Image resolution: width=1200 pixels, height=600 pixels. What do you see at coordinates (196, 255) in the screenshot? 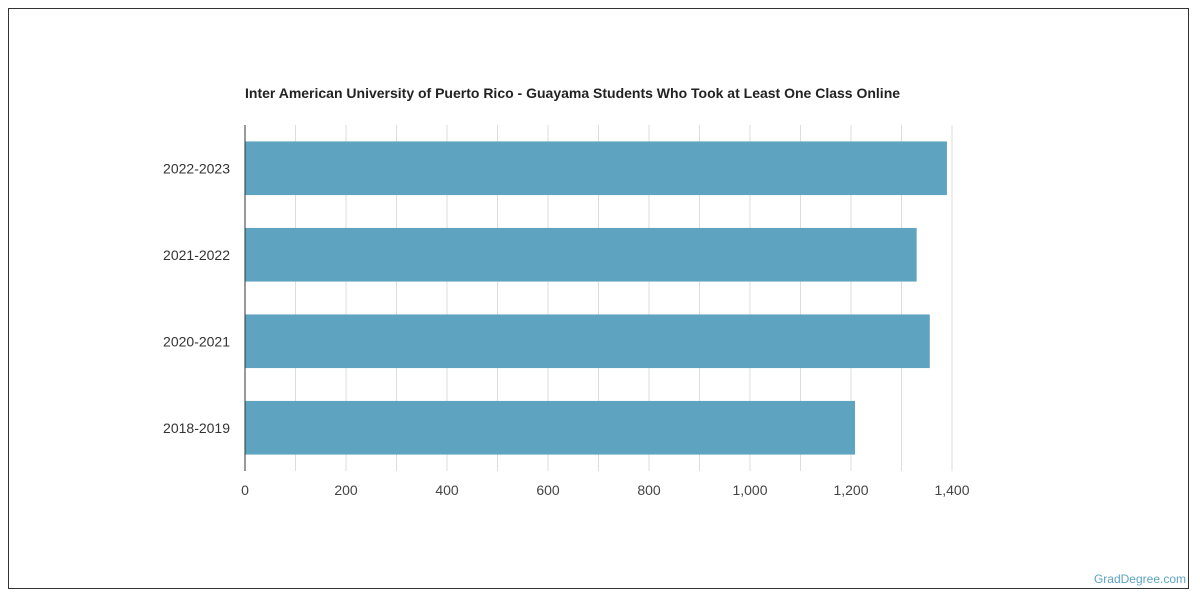
I see `category-label: 2021-2022` at bounding box center [196, 255].